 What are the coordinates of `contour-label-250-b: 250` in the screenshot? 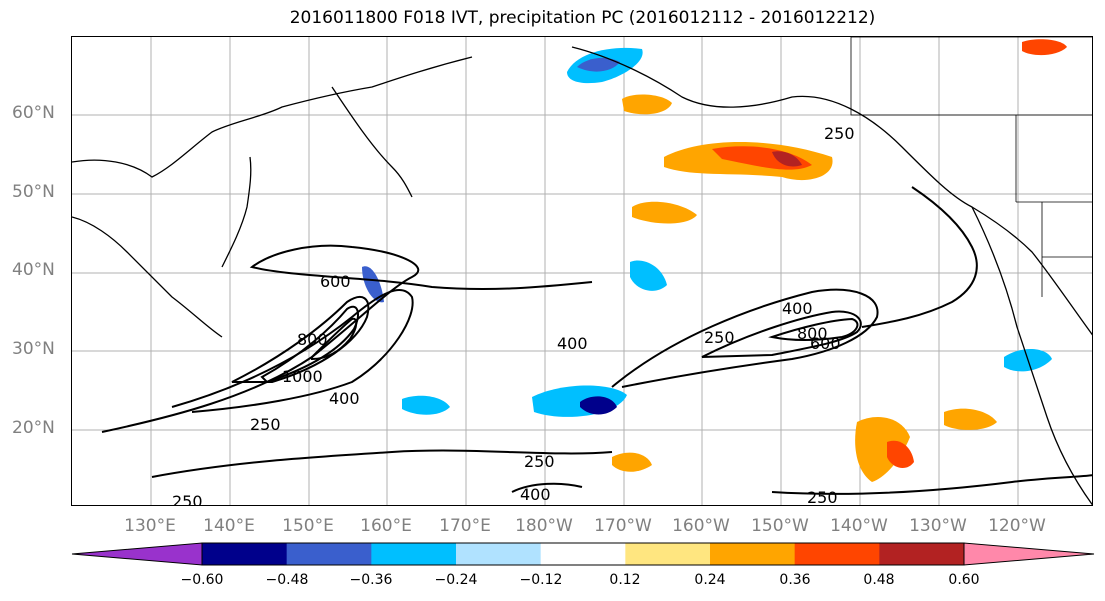 It's located at (539, 461).